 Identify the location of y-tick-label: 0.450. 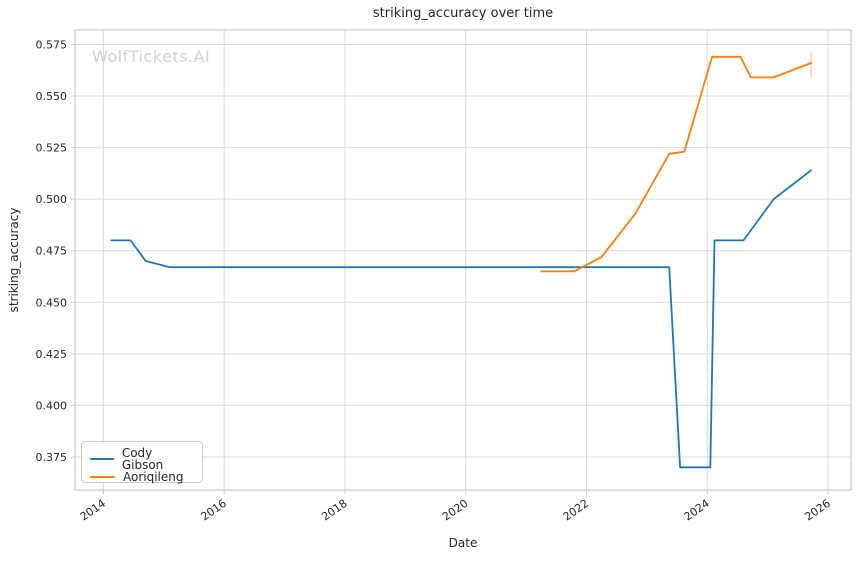
(52, 302).